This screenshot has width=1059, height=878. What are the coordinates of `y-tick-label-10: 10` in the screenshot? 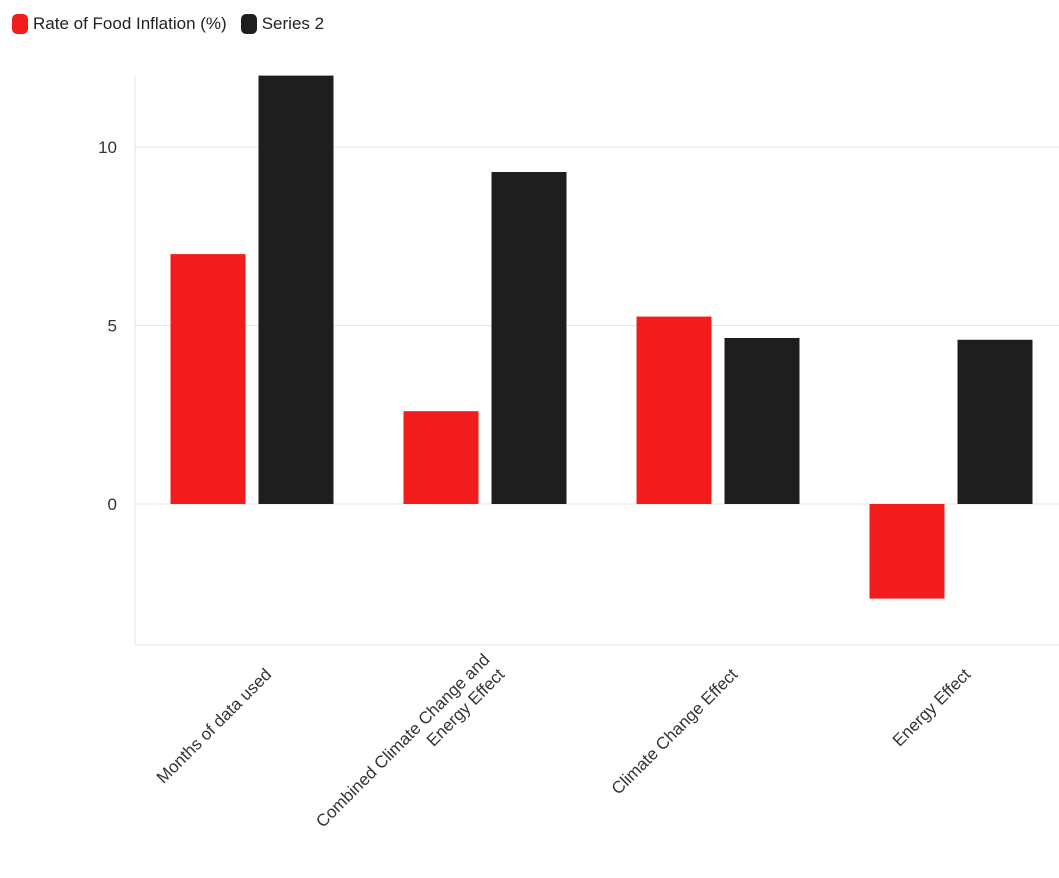 It's located at (107, 147).